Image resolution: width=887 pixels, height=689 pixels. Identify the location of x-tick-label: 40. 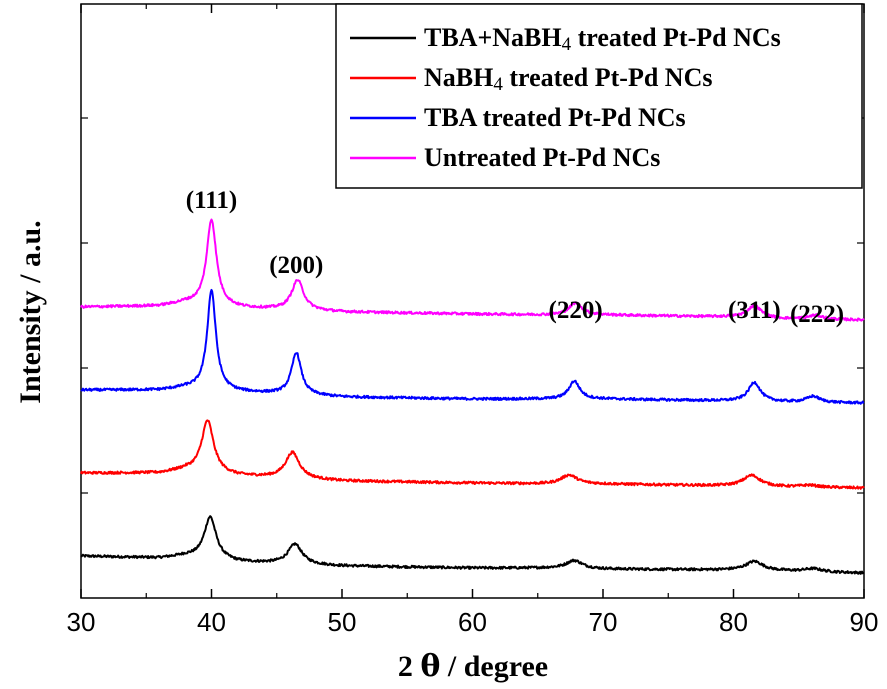
(211, 622).